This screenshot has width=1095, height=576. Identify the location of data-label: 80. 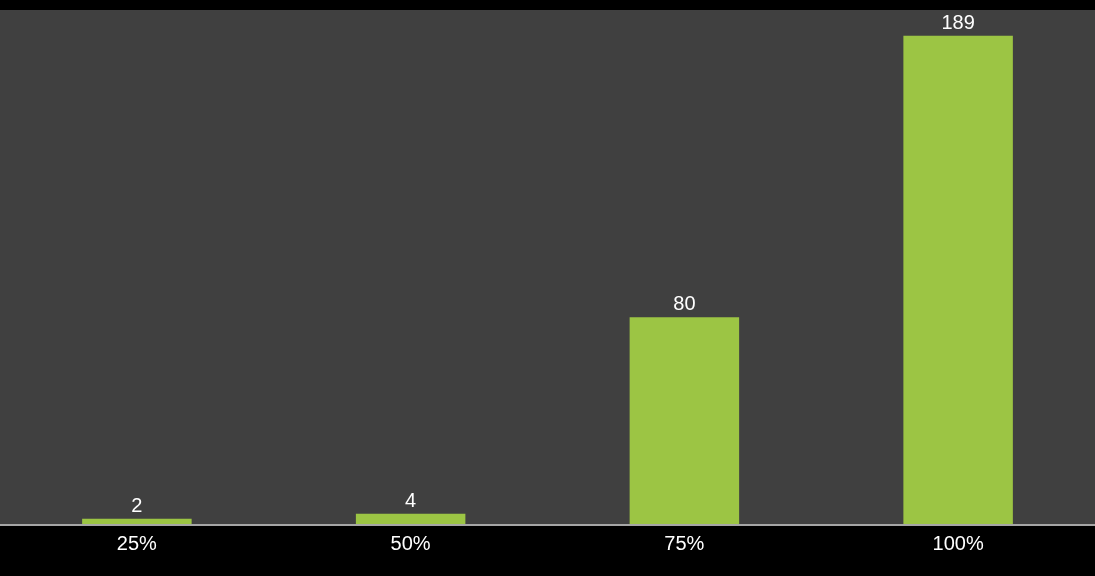
(684, 303).